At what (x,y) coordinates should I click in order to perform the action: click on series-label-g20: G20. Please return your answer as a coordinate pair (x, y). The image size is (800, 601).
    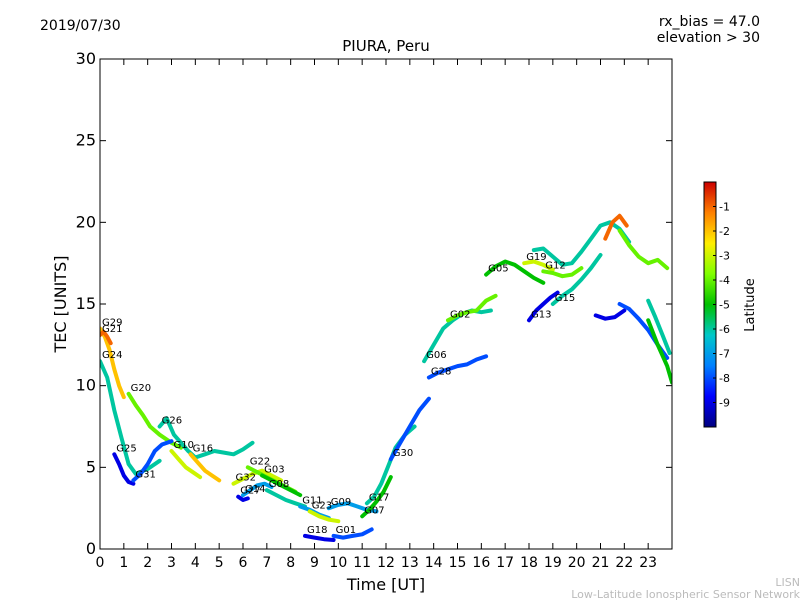
    Looking at the image, I should click on (141, 388).